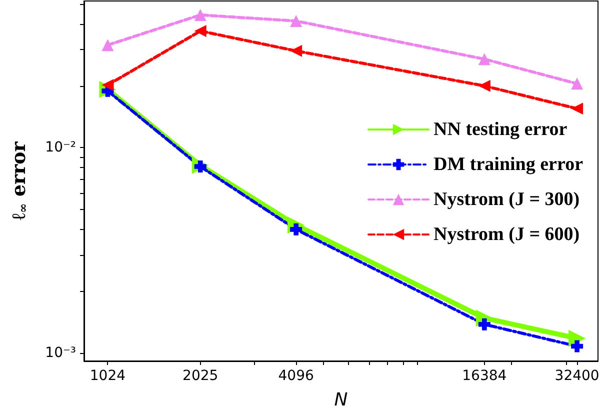 The width and height of the screenshot is (608, 416). Describe the element at coordinates (19, 180) in the screenshot. I see `y-axis-title: ℓ∞ error` at that location.